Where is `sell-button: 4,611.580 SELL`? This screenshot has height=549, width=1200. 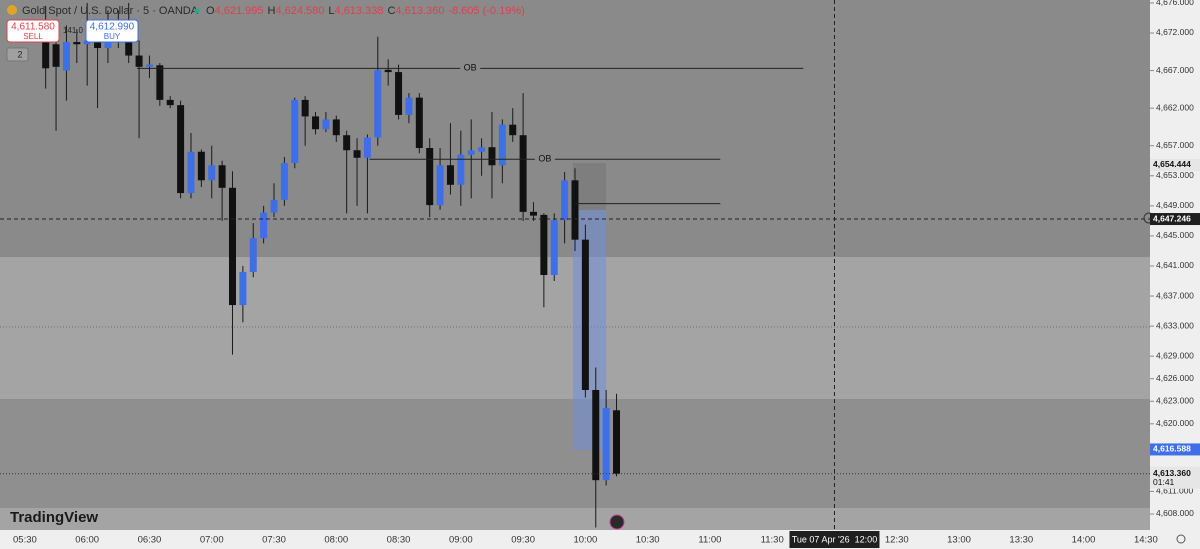 sell-button: 4,611.580 SELL is located at coordinates (33, 31).